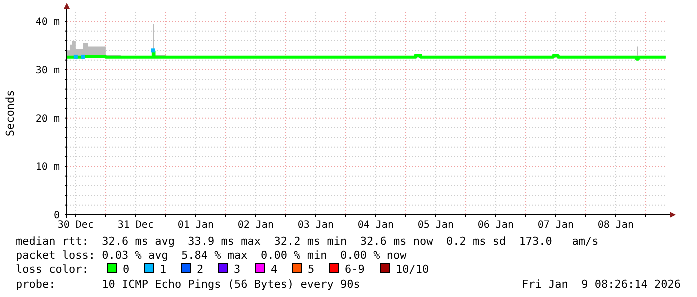 The image size is (697, 297). I want to click on y-tick-label: 0, so click(57, 216).